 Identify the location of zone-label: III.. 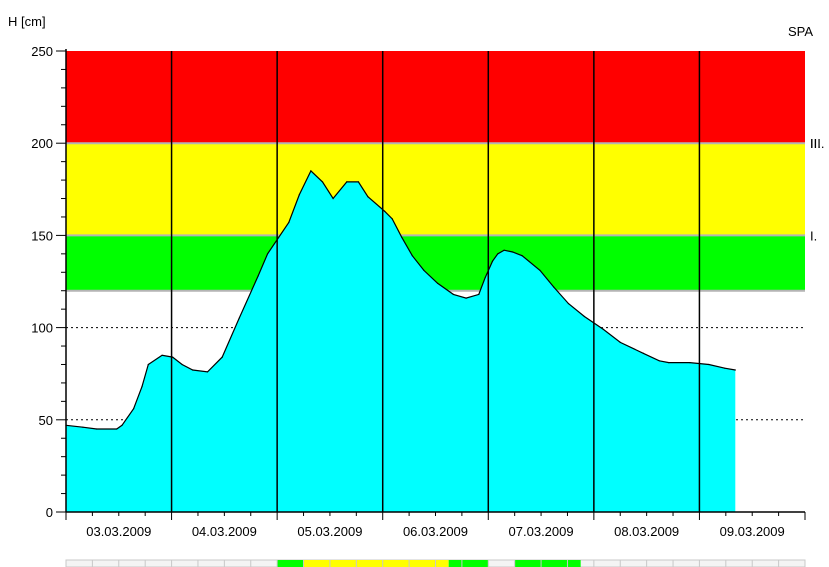
(817, 143).